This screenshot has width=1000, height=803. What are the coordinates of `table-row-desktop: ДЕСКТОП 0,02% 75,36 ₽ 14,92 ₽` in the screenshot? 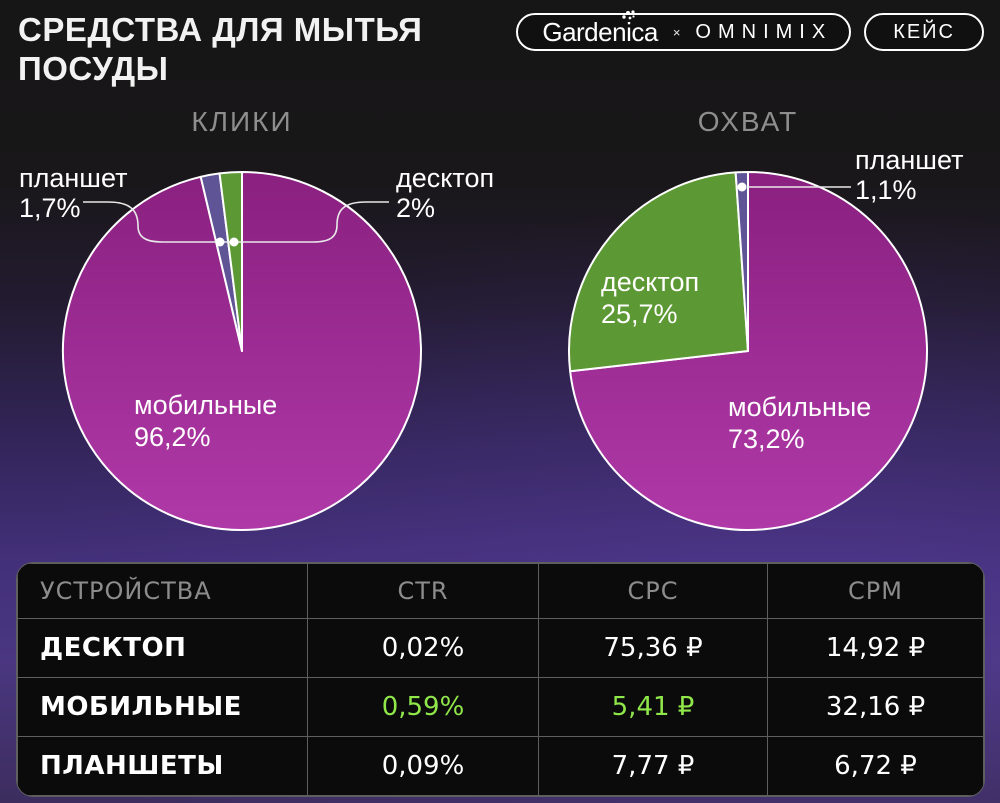 It's located at (500, 648).